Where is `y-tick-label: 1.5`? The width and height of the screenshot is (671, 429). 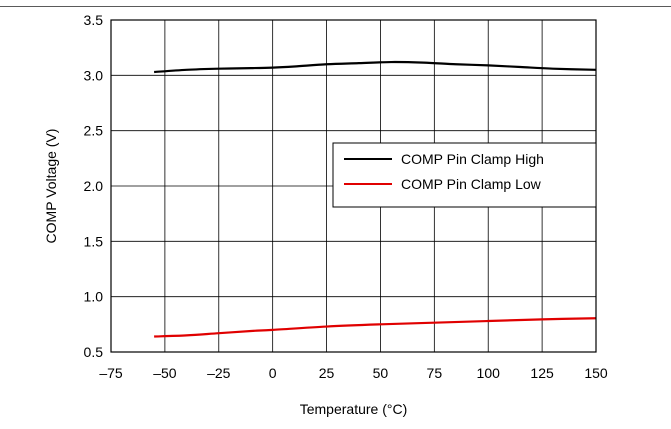
y-tick-label: 1.5 is located at coordinates (94, 241).